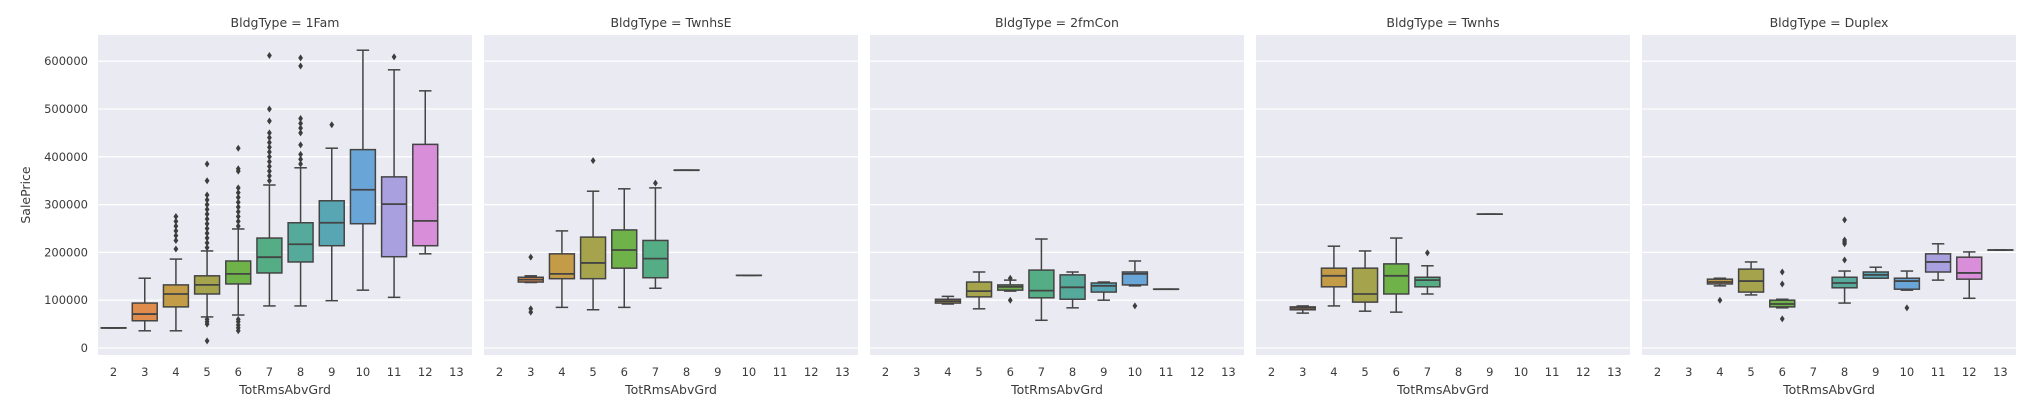 Image resolution: width=2032 pixels, height=420 pixels. What do you see at coordinates (66, 61) in the screenshot?
I see `y-tick-label: 600000` at bounding box center [66, 61].